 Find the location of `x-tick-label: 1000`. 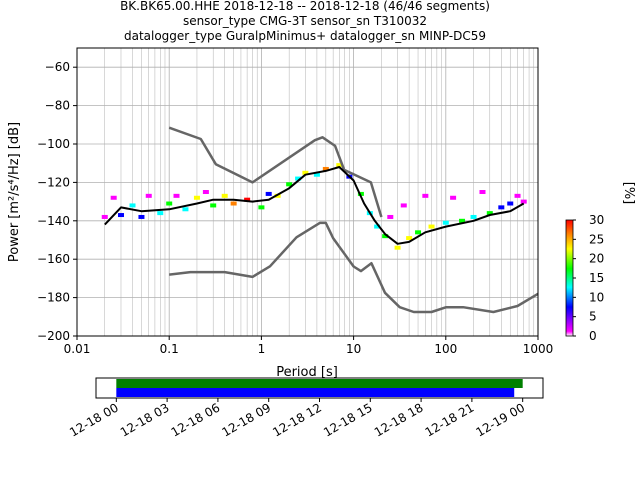

x-tick-label: 1000 is located at coordinates (538, 349).